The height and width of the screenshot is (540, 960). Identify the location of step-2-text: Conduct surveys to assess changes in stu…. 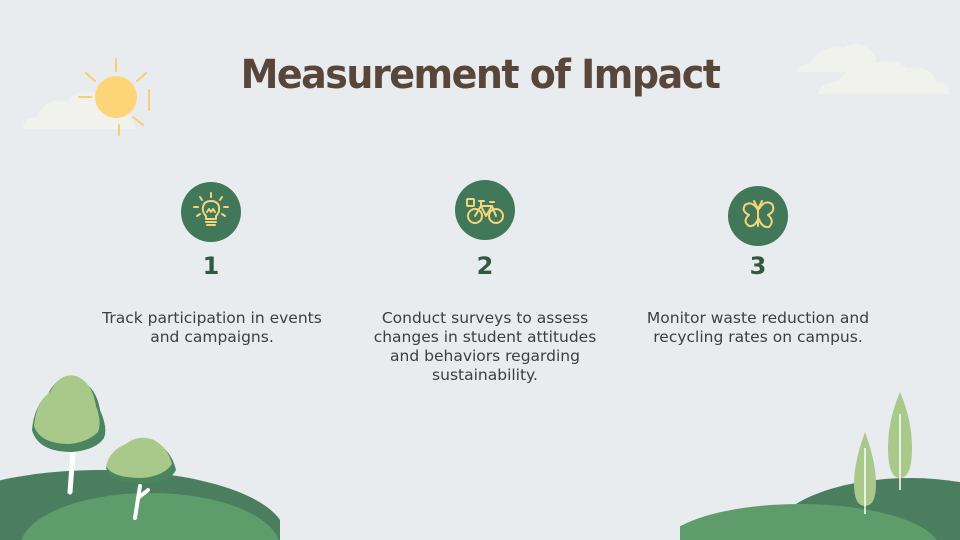
(485, 346).